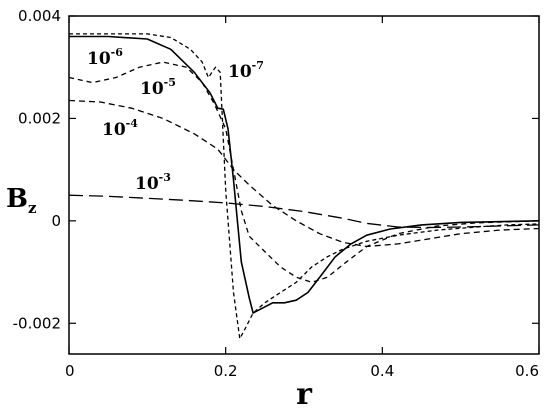  I want to click on series-label-10-7-base: 10, so click(240, 72).